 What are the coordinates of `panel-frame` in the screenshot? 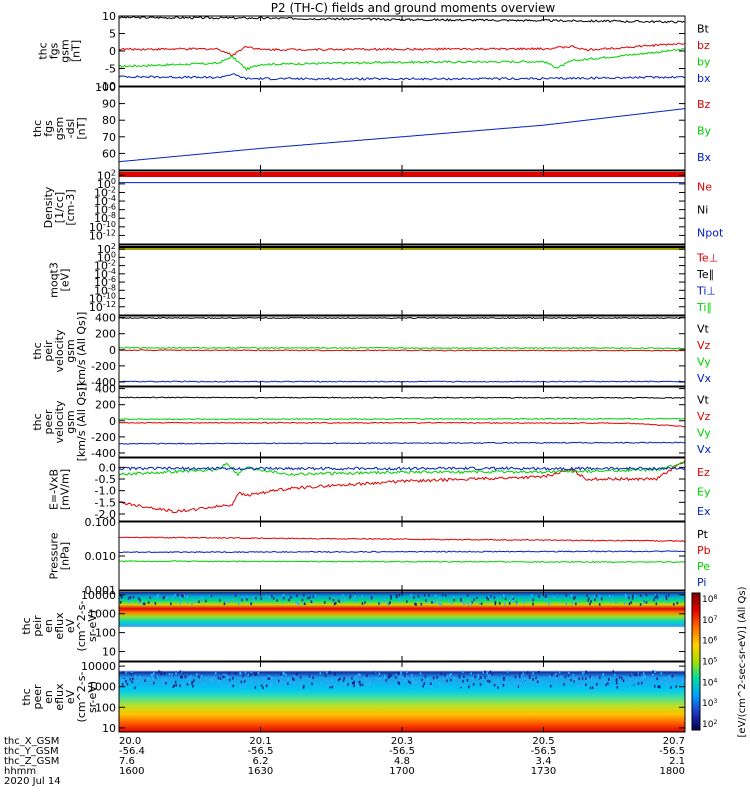 It's located at (402, 489).